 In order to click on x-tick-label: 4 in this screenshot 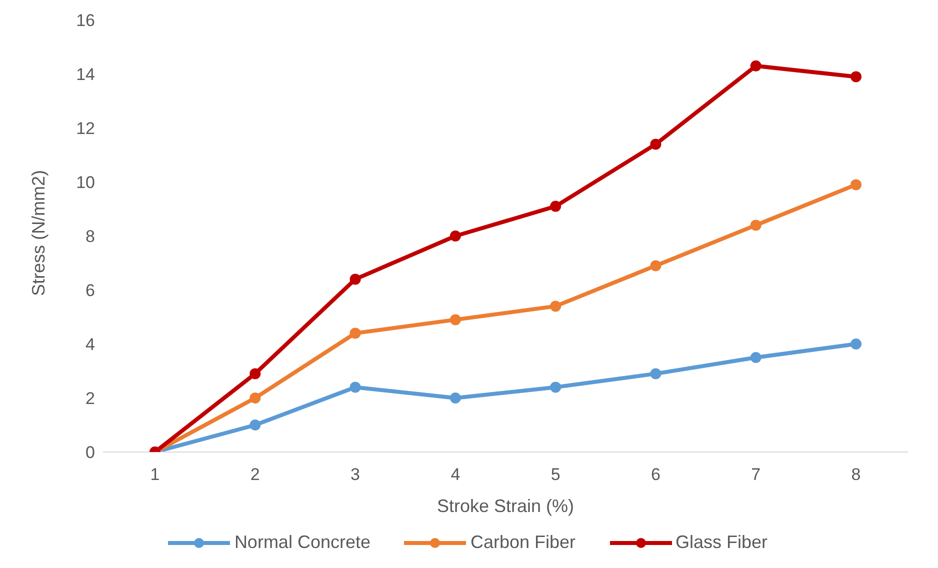, I will do `click(455, 474)`.